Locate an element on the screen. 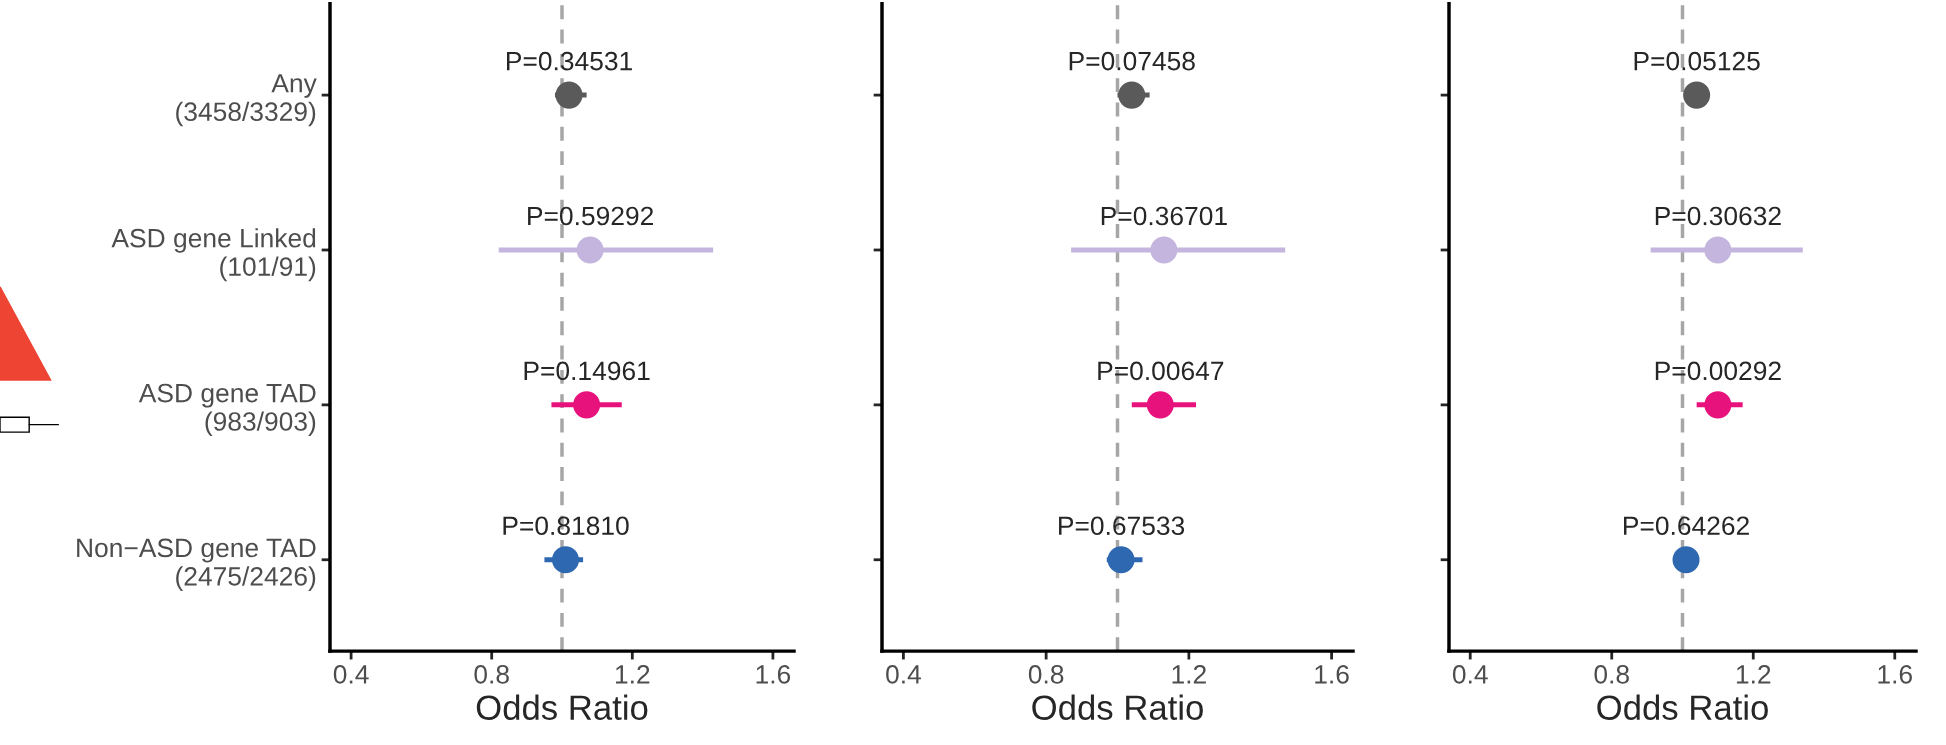  annotation: P=0.00647 is located at coordinates (1161, 371).